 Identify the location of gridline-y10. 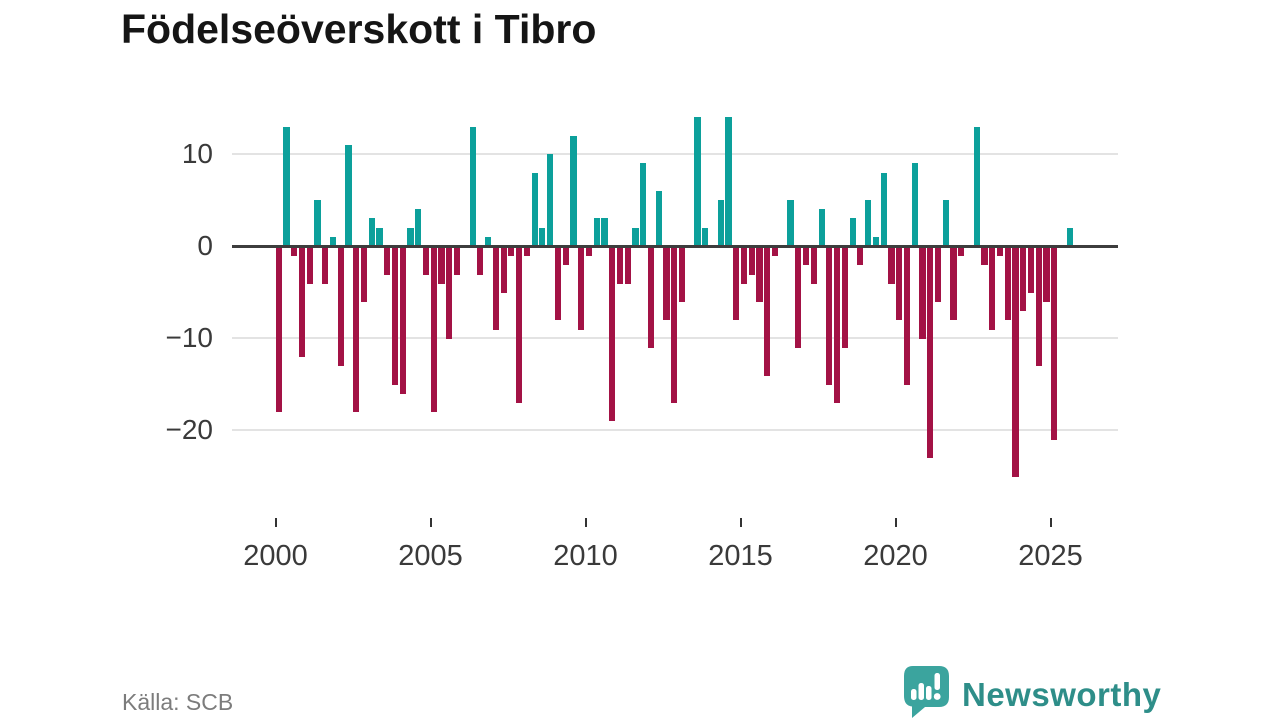
(675, 154).